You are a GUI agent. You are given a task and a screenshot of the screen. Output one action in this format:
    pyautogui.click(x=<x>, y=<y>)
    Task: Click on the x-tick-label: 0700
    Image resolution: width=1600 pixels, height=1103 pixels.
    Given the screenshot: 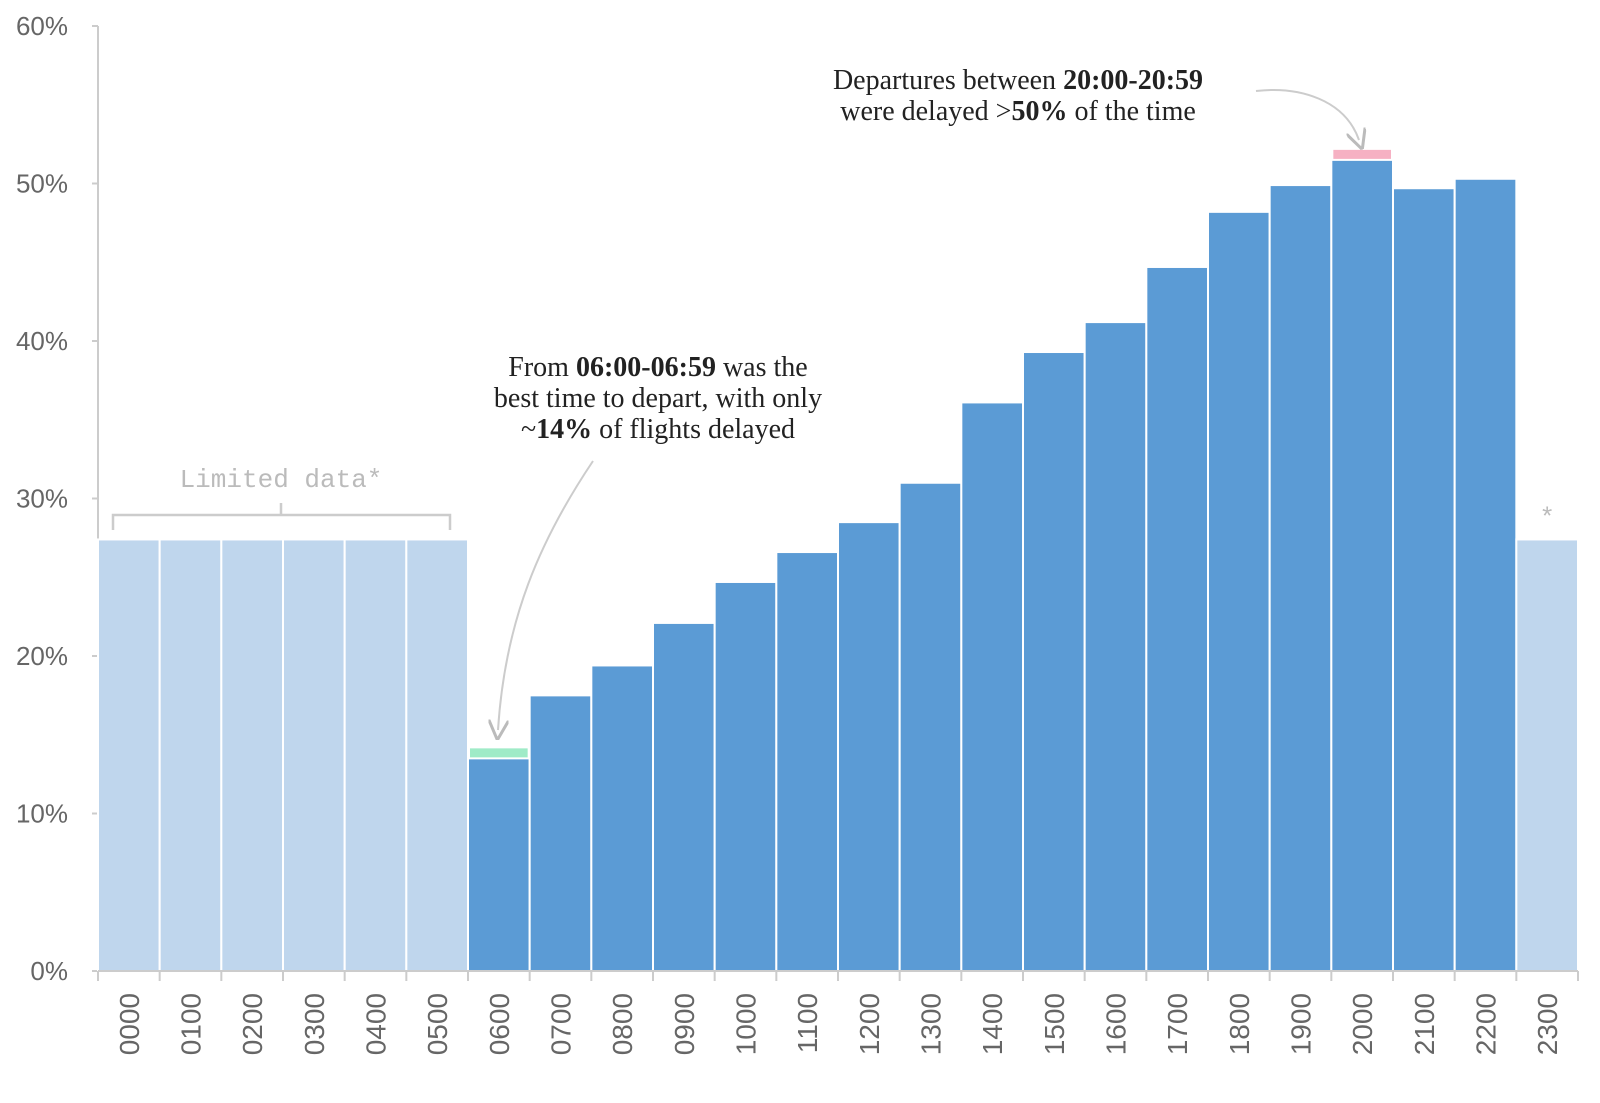 What is the action you would take?
    pyautogui.click(x=561, y=1024)
    